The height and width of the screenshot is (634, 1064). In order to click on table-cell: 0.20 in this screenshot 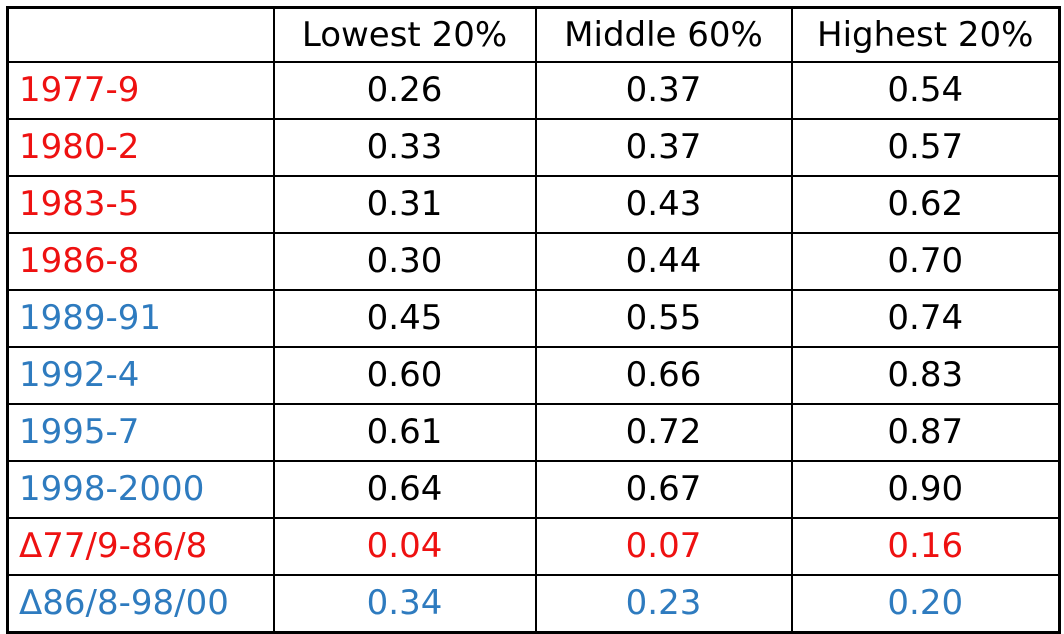, I will do `click(925, 604)`.